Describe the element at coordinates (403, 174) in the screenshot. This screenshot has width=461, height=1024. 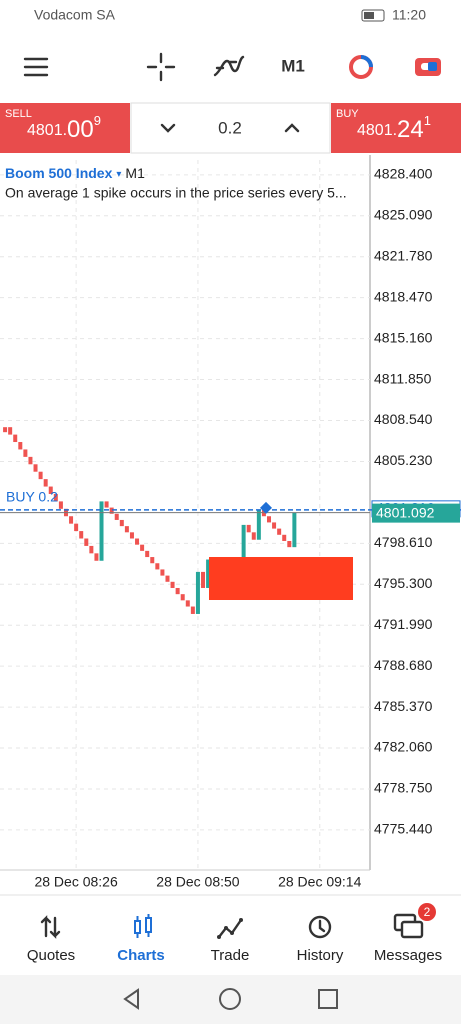
I see `y-tick-label: 4828.400` at that location.